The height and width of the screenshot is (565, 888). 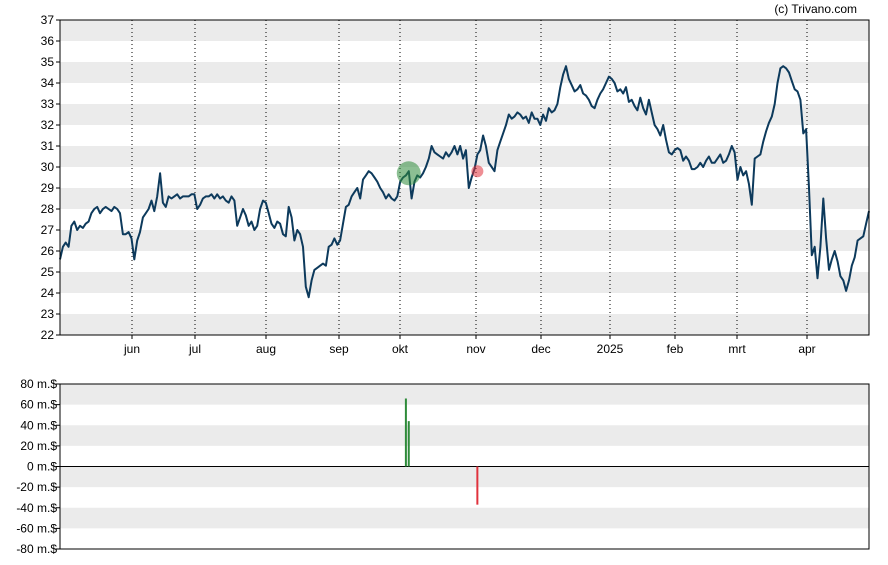 I want to click on x-tick-label: mrt, so click(x=737, y=349).